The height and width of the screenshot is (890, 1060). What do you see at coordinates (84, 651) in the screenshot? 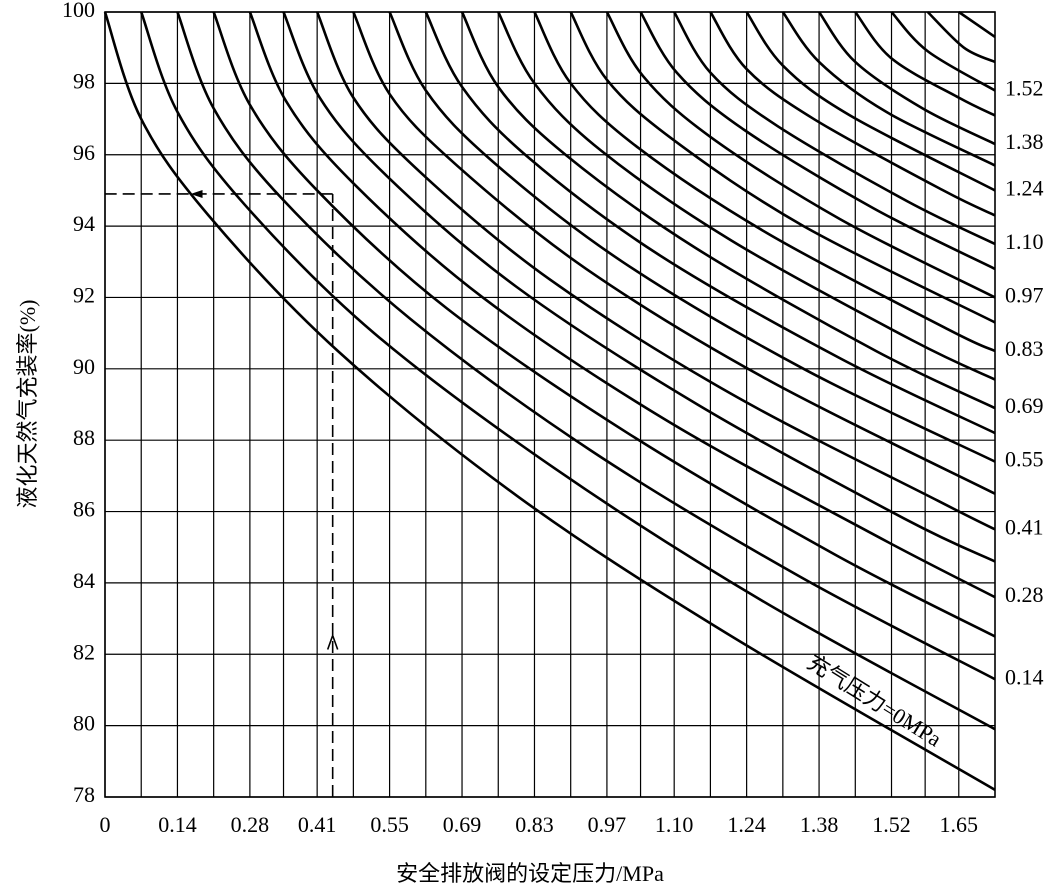
I see `y-tick-label: 82` at bounding box center [84, 651].